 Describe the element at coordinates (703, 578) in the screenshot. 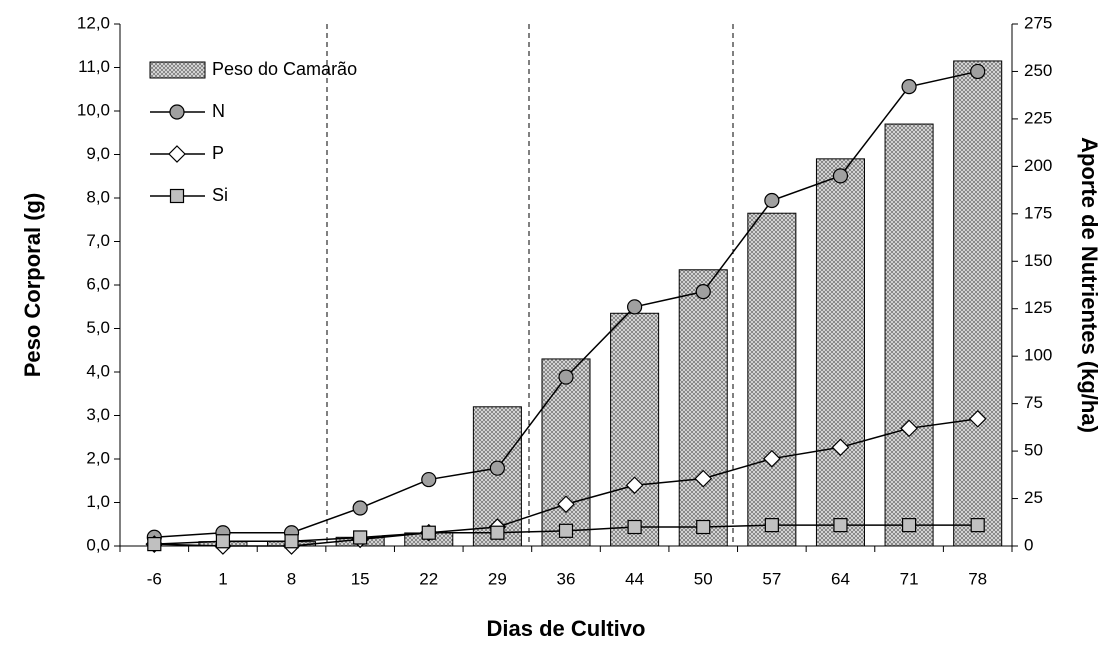

I see `x-tick-label: 50` at that location.